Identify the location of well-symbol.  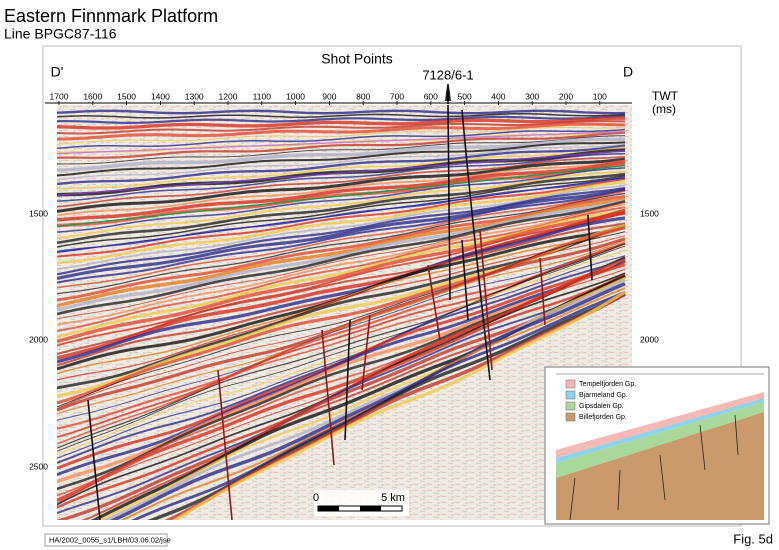
(448, 94).